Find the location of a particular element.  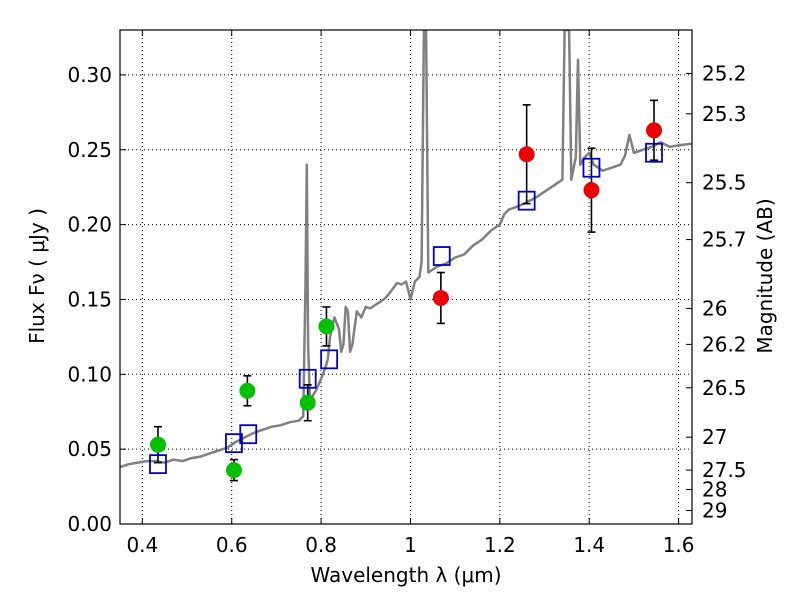

mag-tick-label: 27.5 is located at coordinates (724, 470).